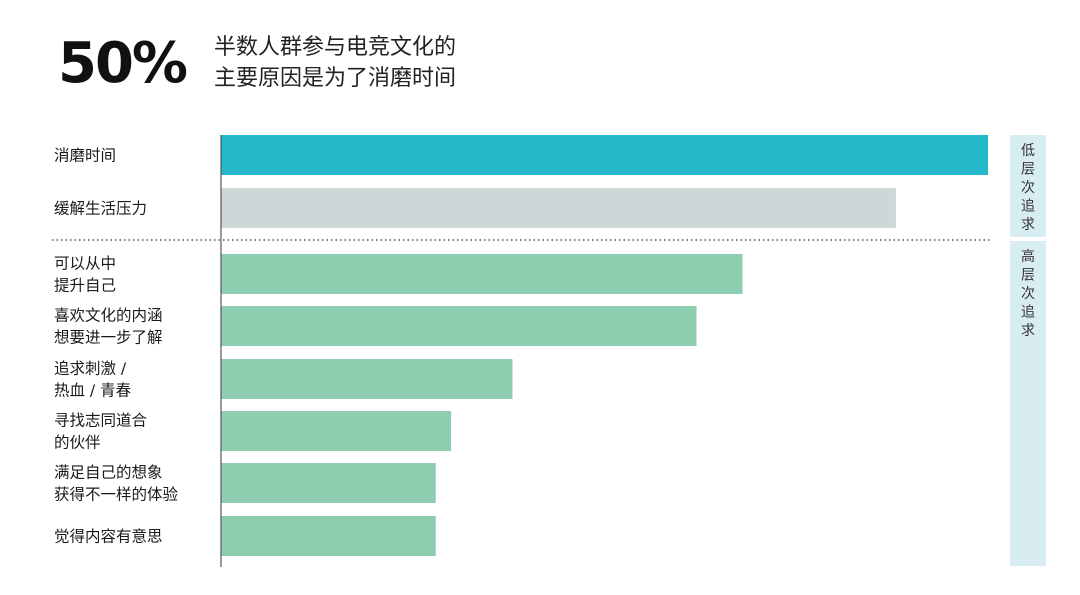  Describe the element at coordinates (108, 327) in the screenshot. I see `category-label-4: 喜欢文化的内涵想要进一步了解` at that location.